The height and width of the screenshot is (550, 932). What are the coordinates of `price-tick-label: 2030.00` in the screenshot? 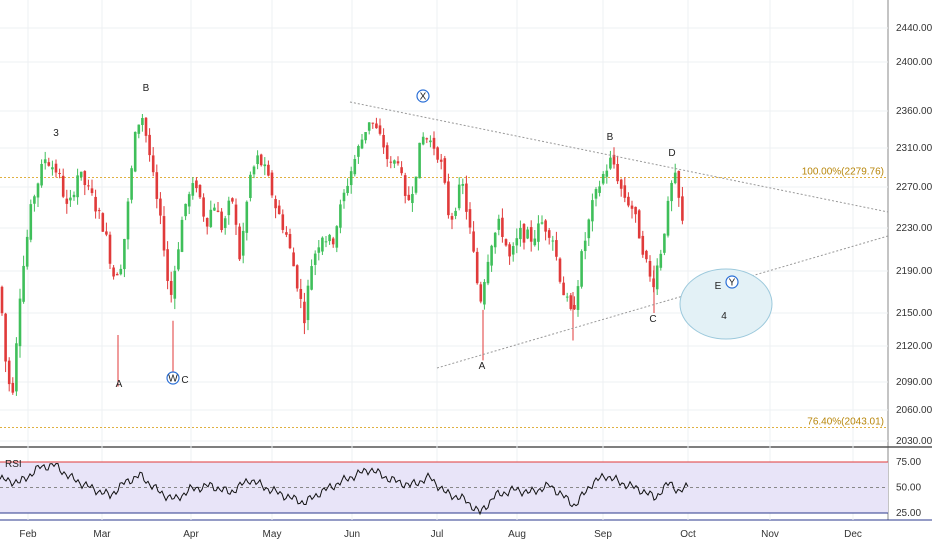 It's located at (914, 441).